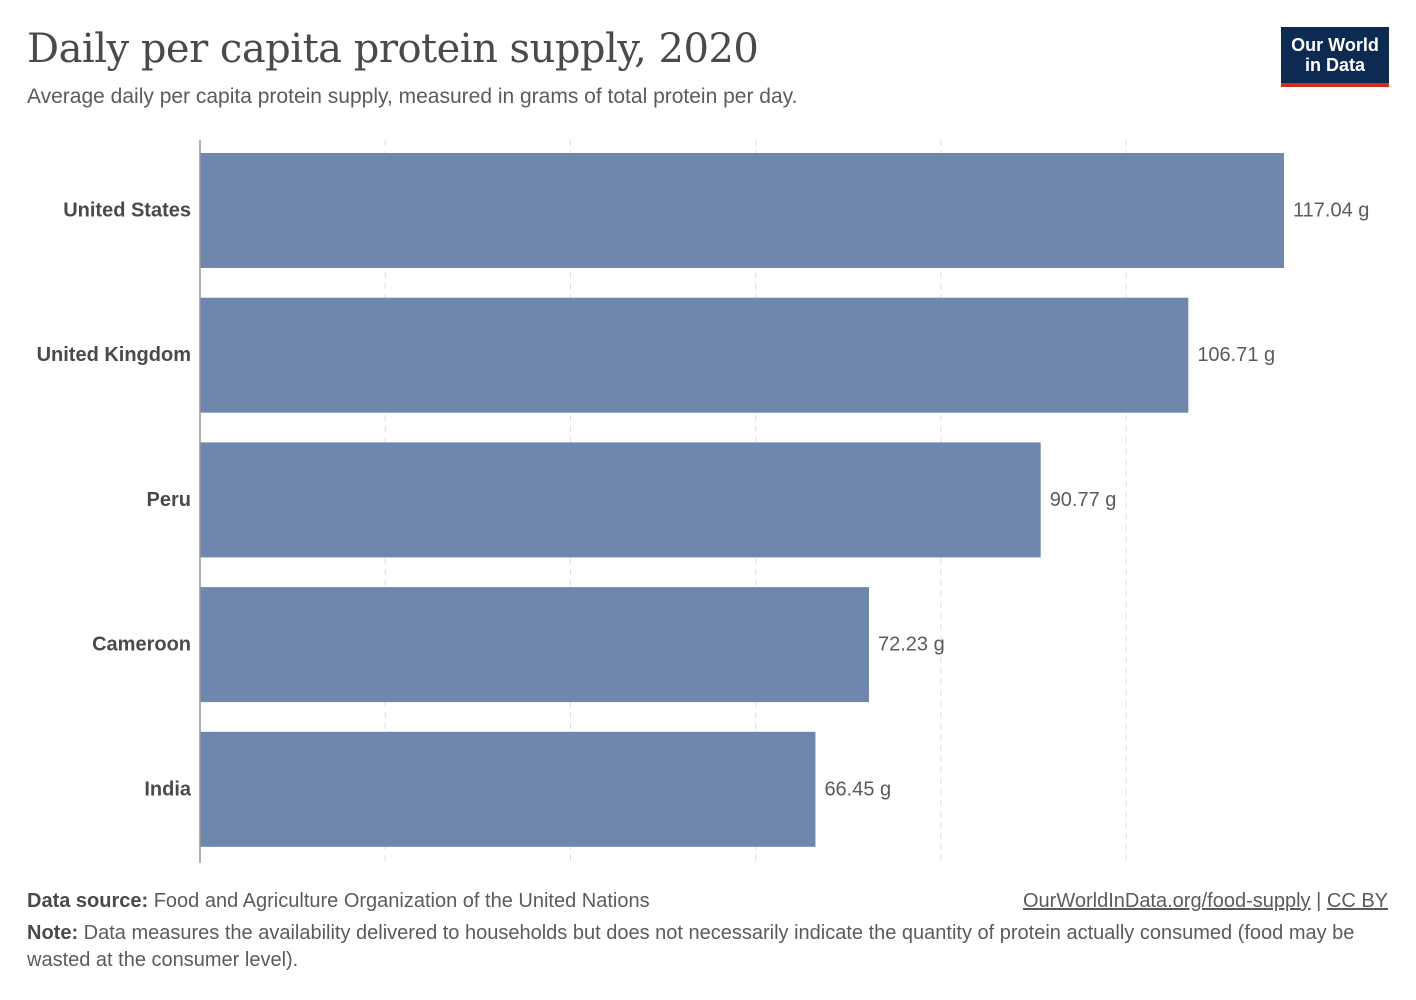 This screenshot has height=1000, width=1416. I want to click on value-label-cameroon: 72.23 g, so click(911, 645).